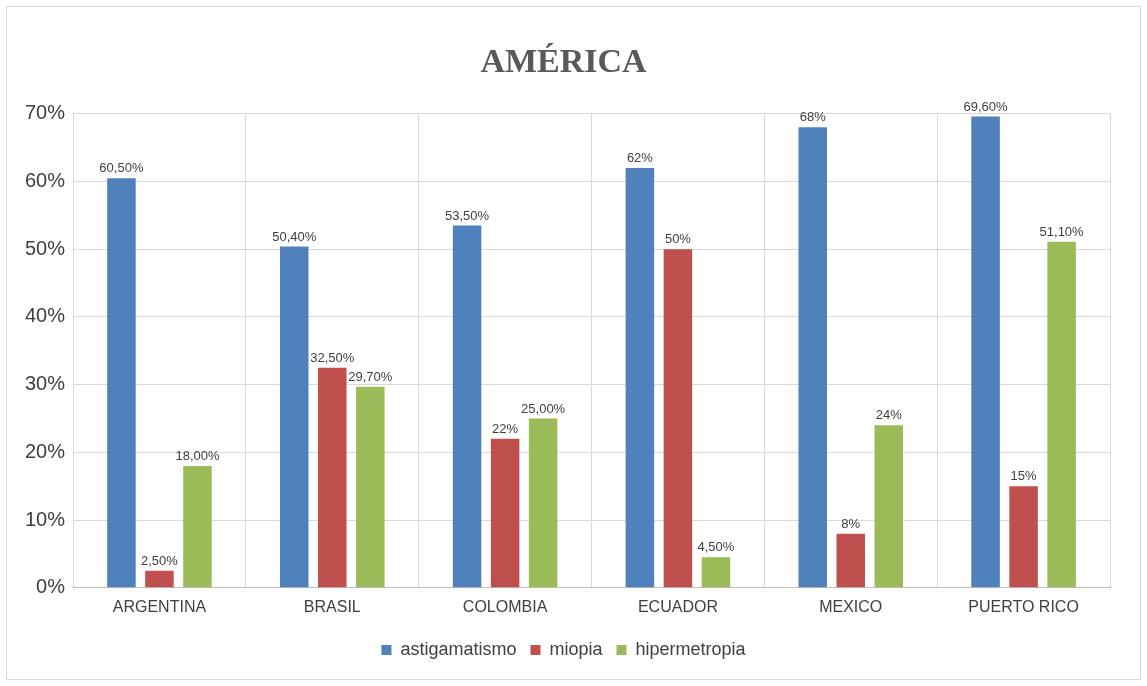 The image size is (1147, 686). I want to click on y-tick-label: 50%, so click(45, 247).